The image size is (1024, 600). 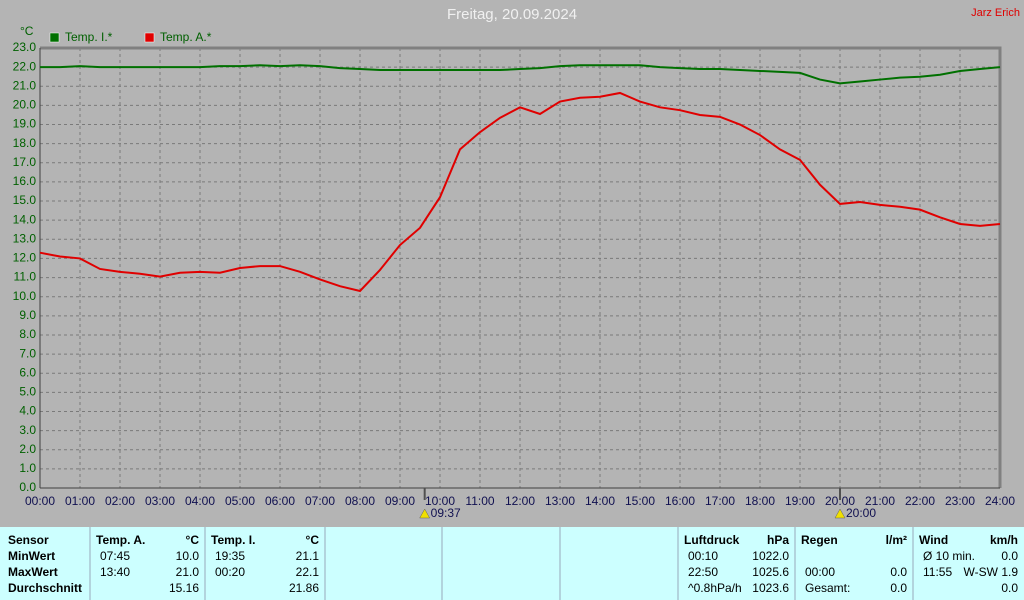 I want to click on y-tick-label: 11.0, so click(x=25, y=277).